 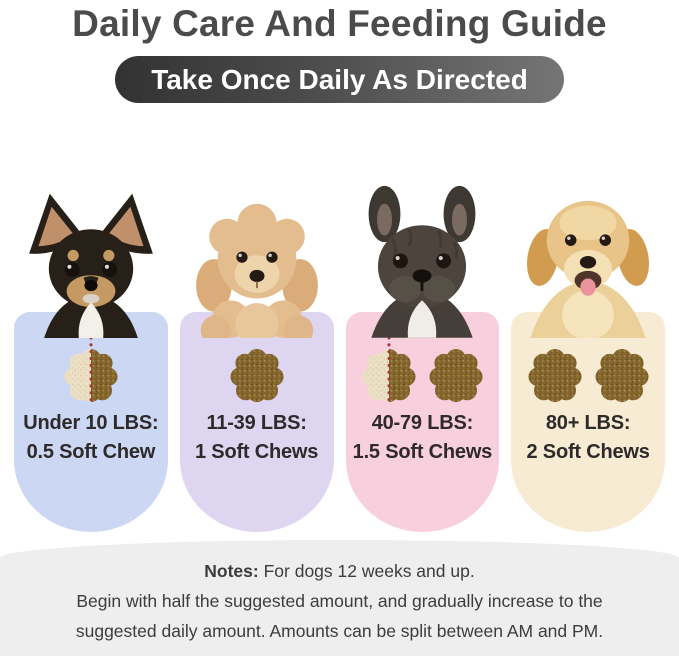 I want to click on dose-label: 1.5 Soft Chews, so click(x=422, y=452).